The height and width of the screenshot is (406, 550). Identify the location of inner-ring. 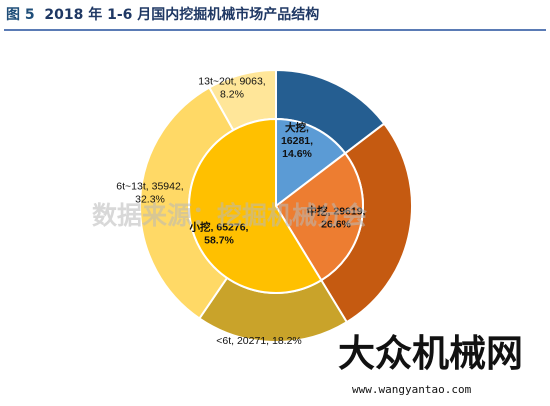
(276, 205).